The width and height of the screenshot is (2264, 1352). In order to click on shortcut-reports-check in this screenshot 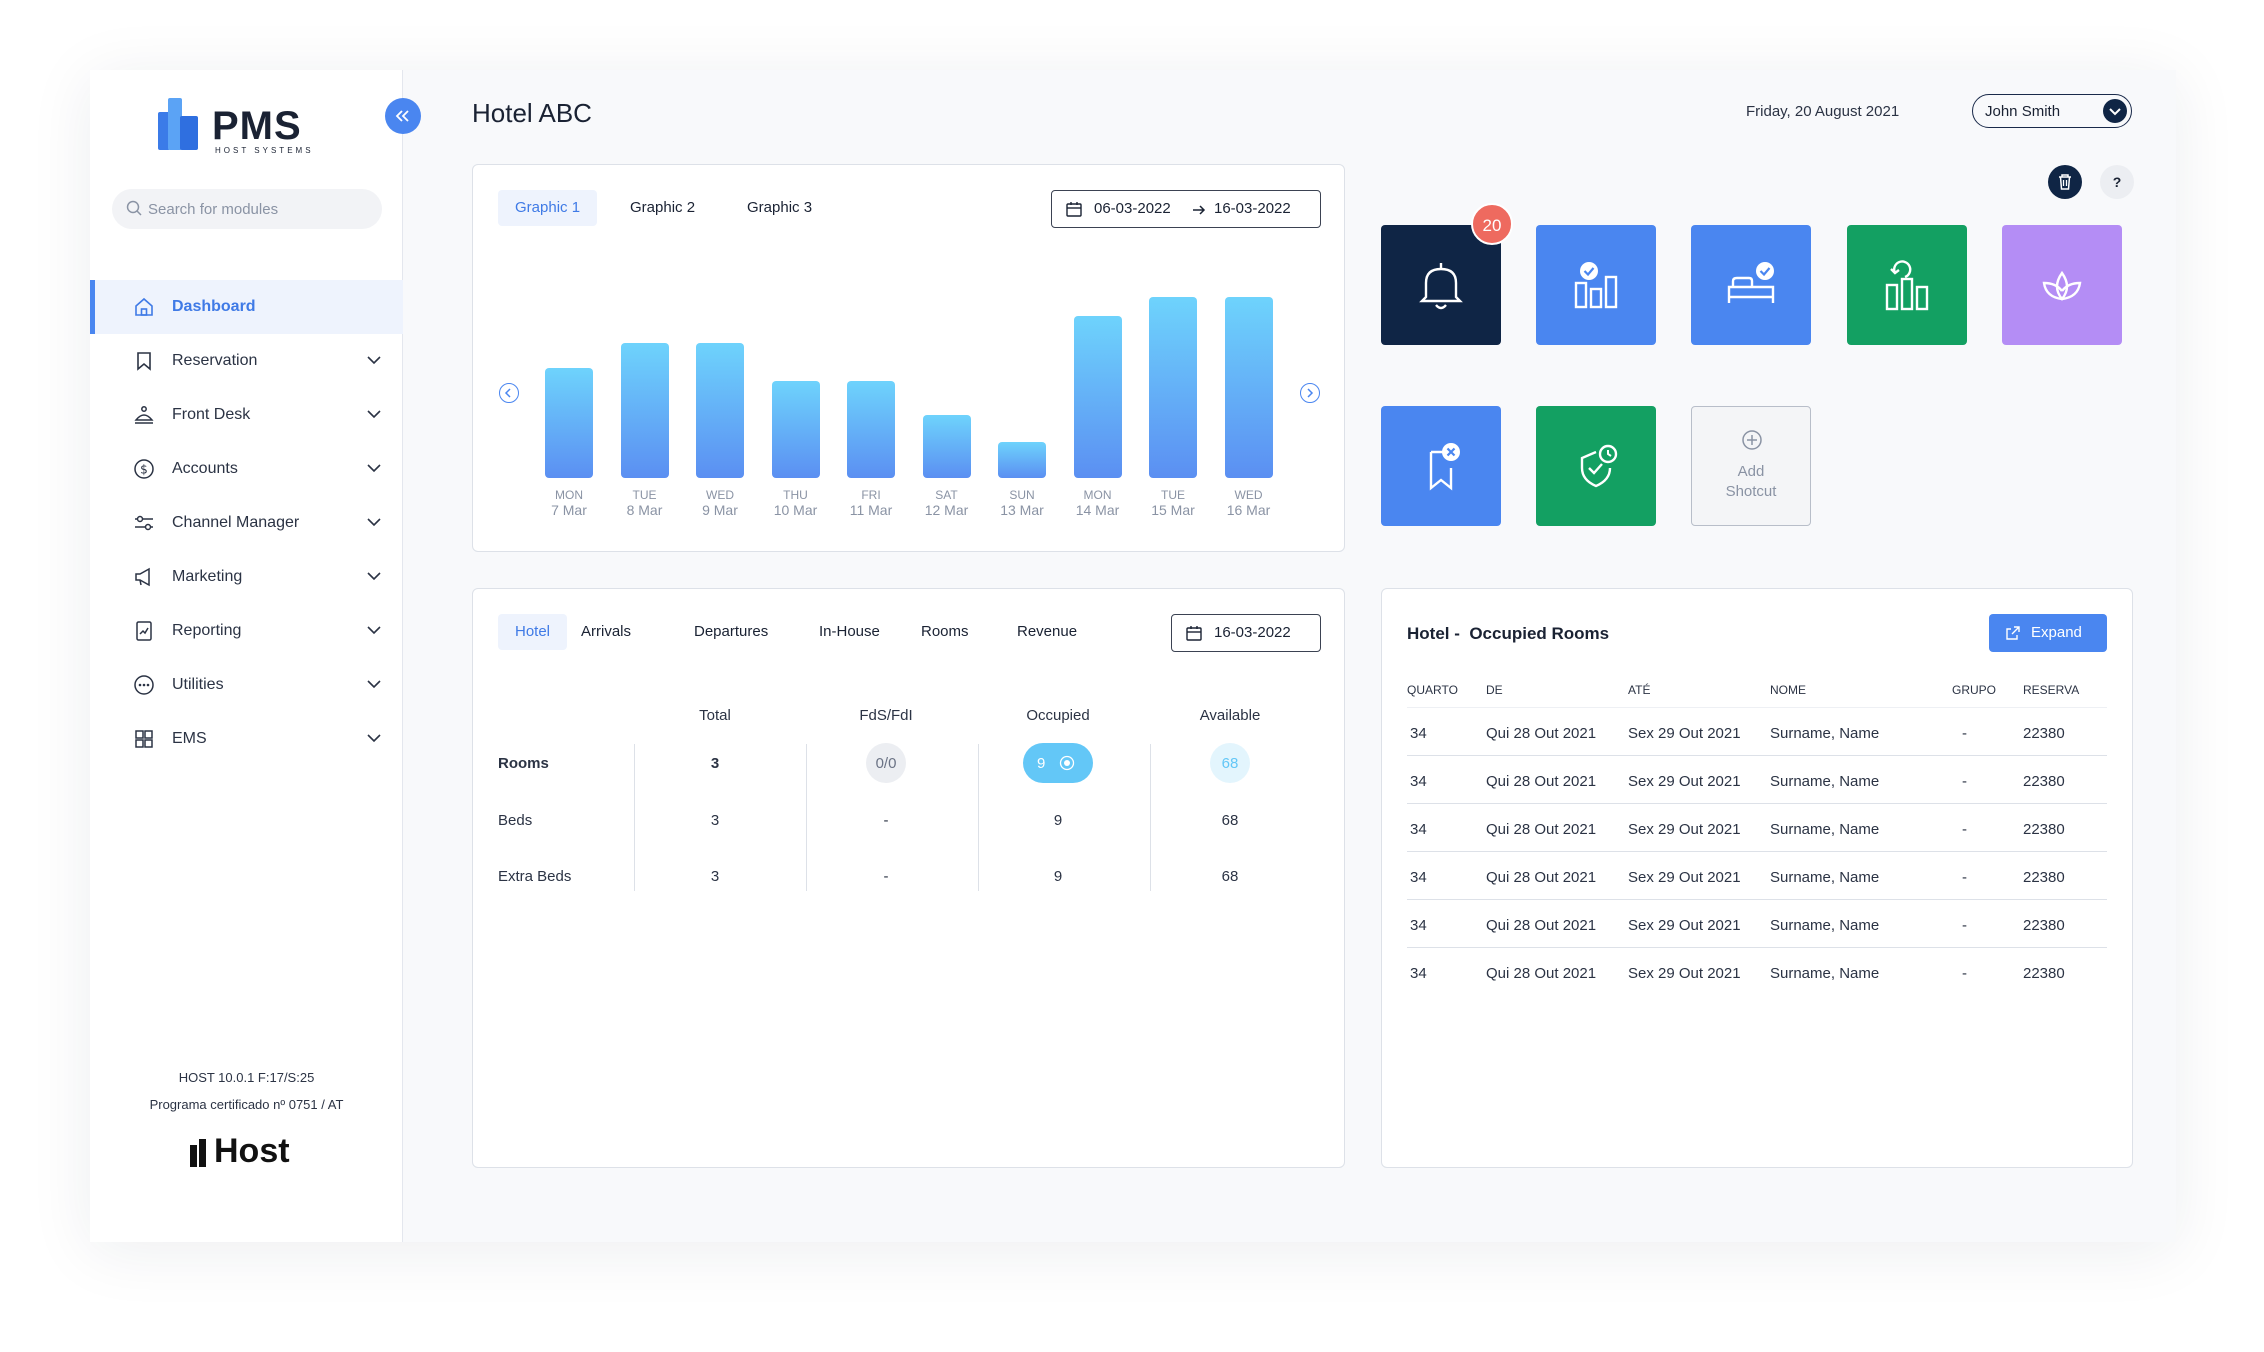, I will do `click(1596, 285)`.